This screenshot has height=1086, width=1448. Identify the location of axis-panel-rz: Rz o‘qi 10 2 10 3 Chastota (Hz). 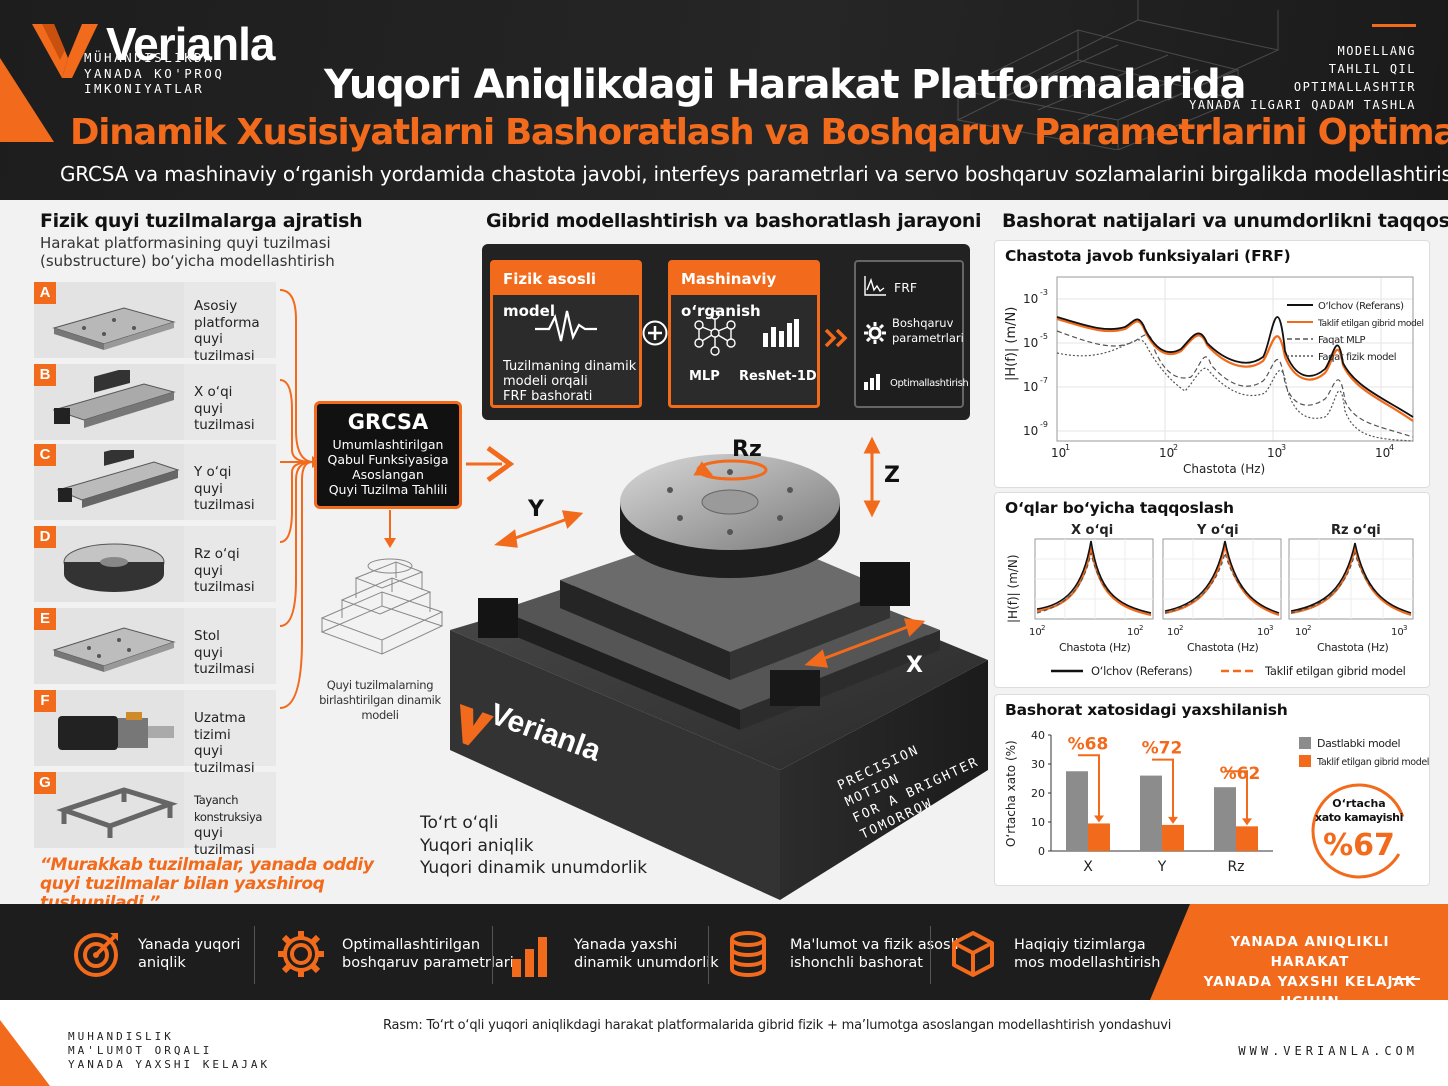
(1351, 588).